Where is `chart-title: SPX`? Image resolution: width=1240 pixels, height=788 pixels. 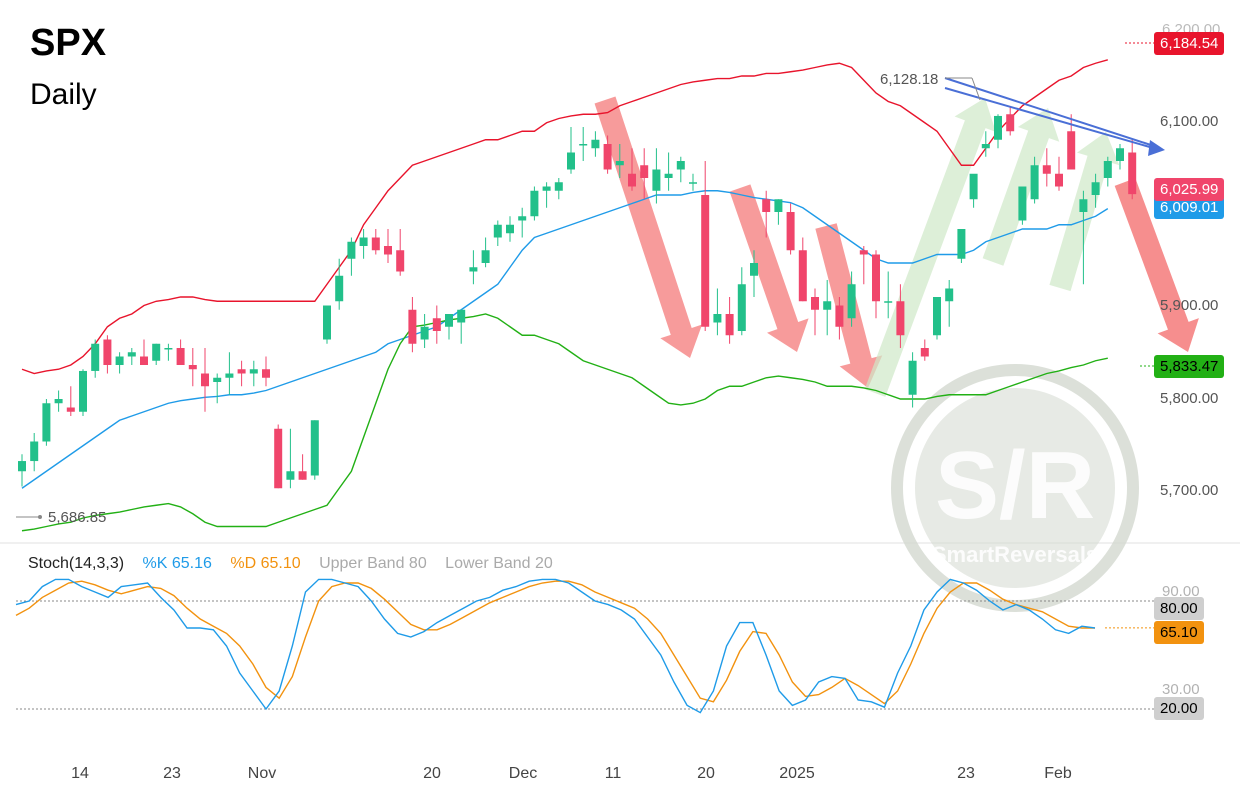 chart-title: SPX is located at coordinates (68, 43).